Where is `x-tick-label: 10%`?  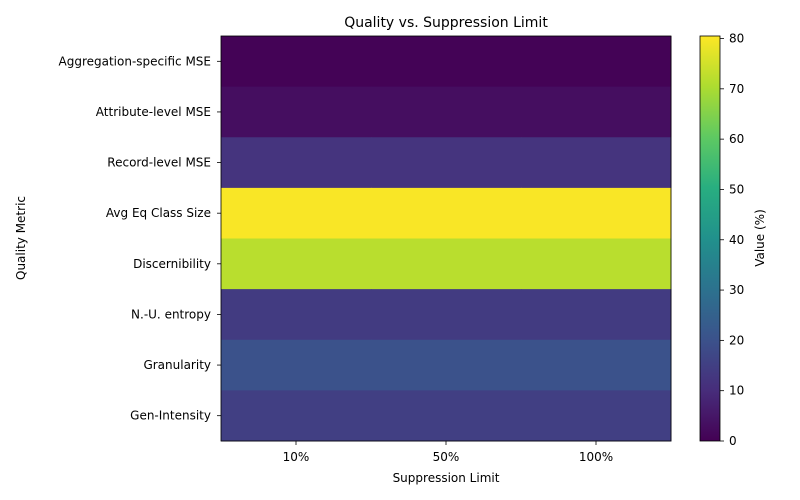 x-tick-label: 10% is located at coordinates (296, 457).